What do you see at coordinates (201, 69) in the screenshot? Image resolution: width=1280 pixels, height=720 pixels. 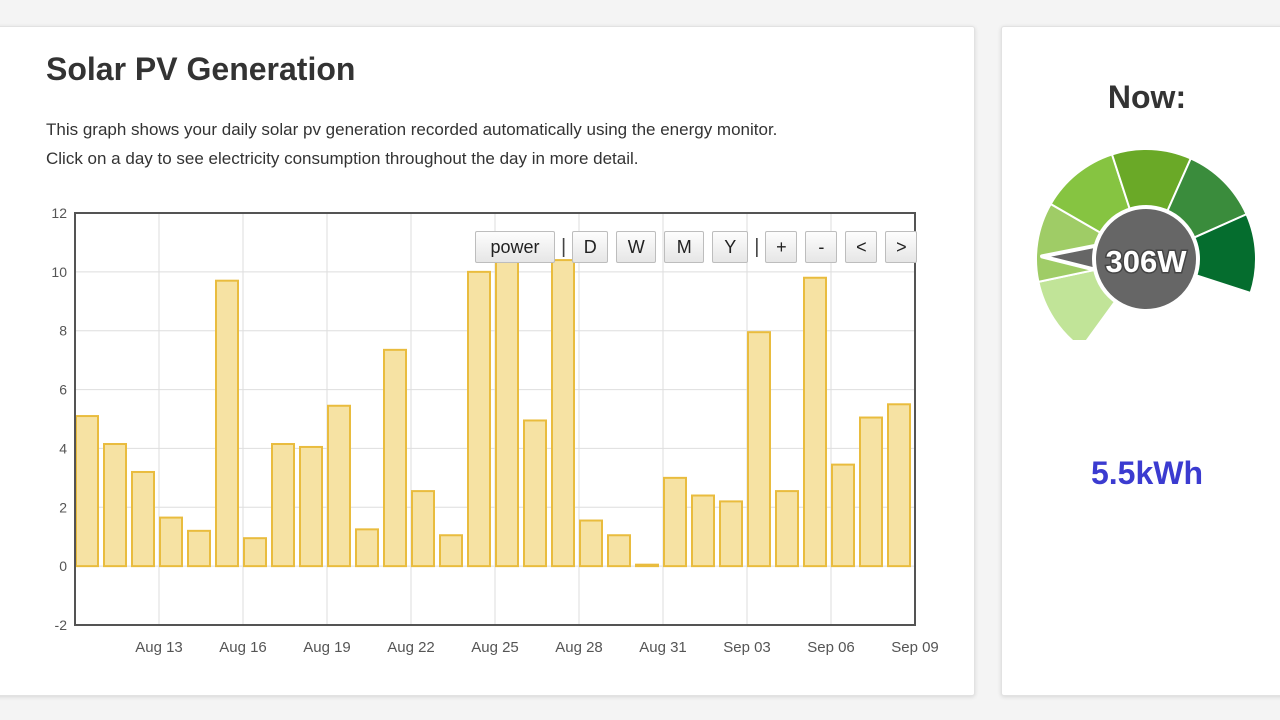 I see `page-title: Solar PV Generation` at bounding box center [201, 69].